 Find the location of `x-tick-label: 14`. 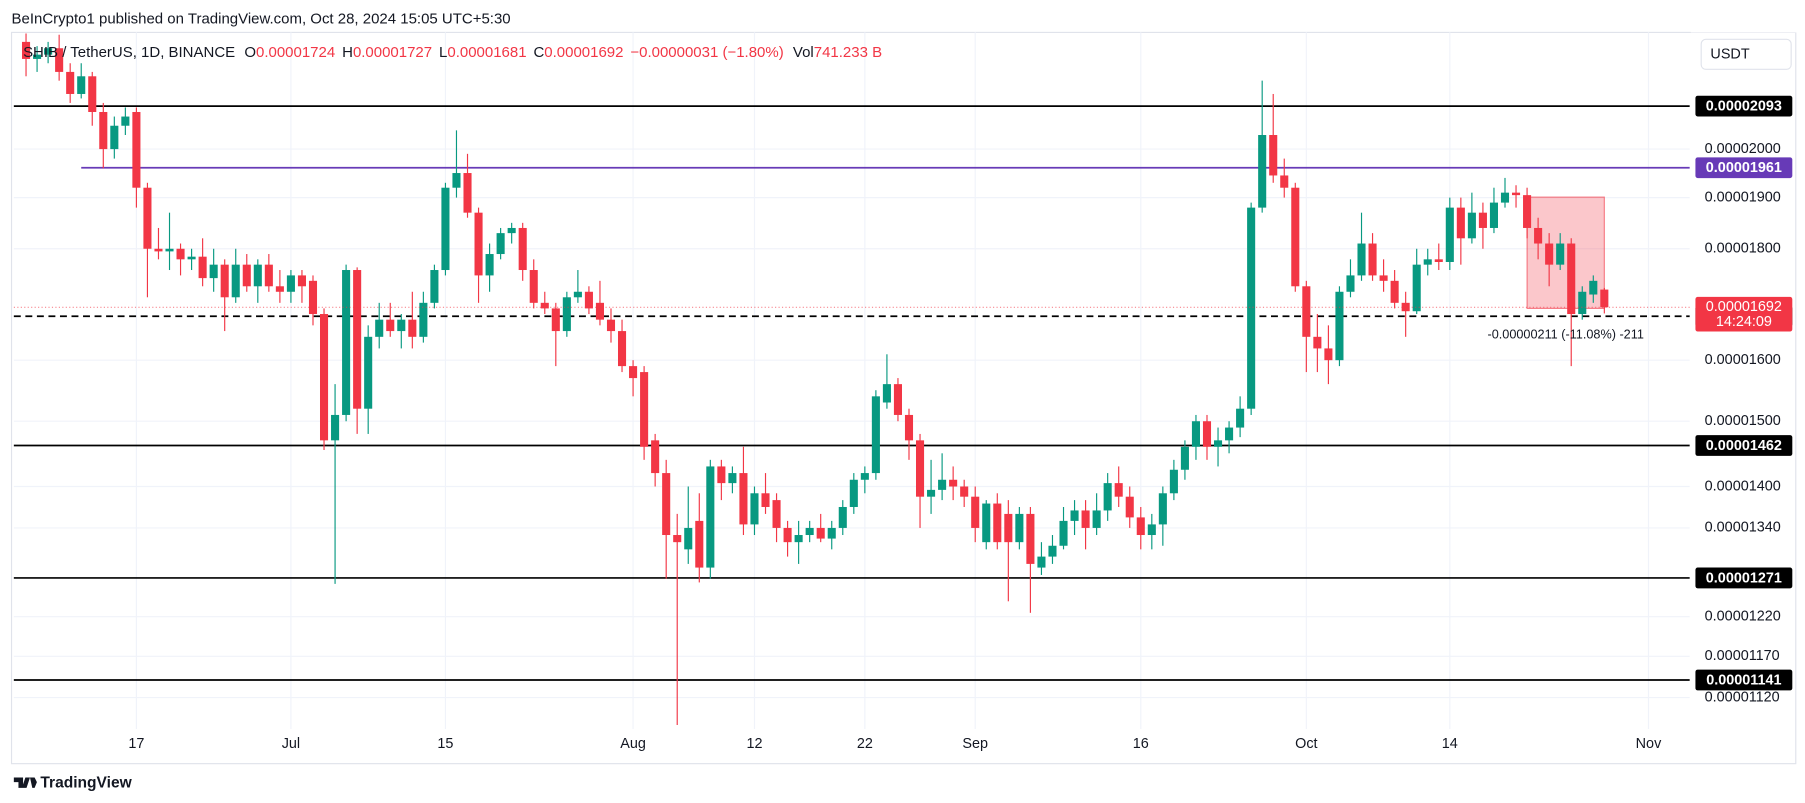

x-tick-label: 14 is located at coordinates (1450, 744).